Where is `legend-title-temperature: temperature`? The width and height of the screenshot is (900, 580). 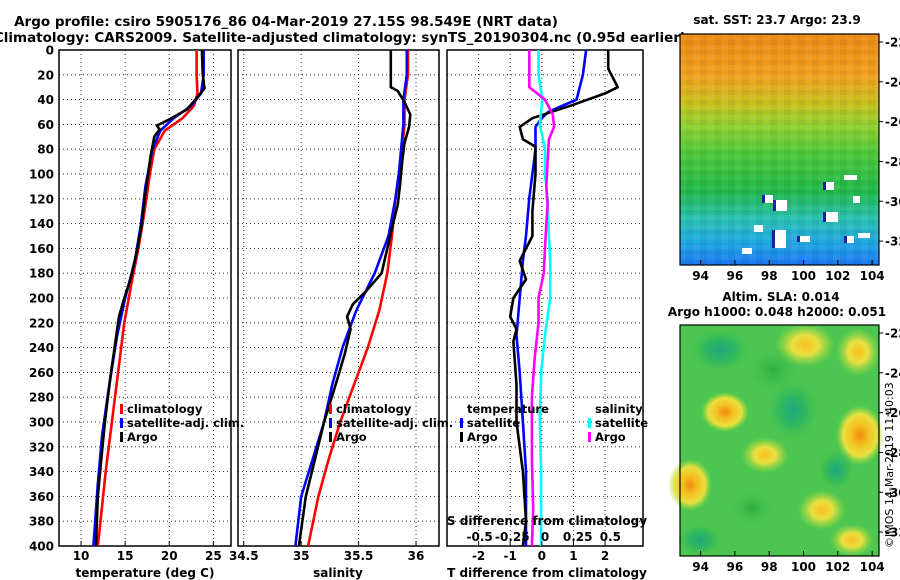
legend-title-temperature: temperature is located at coordinates (508, 409).